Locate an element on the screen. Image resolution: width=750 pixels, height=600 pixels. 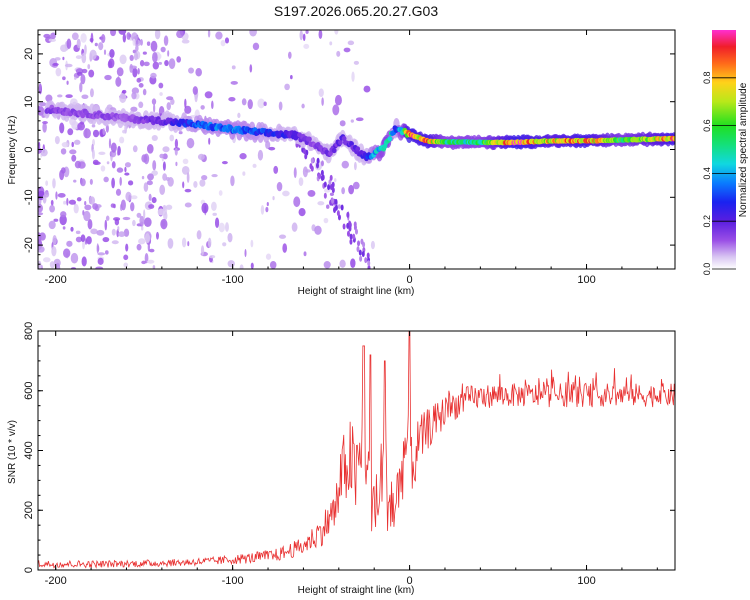
colorbar-tick-label: 0.8 is located at coordinates (707, 78).